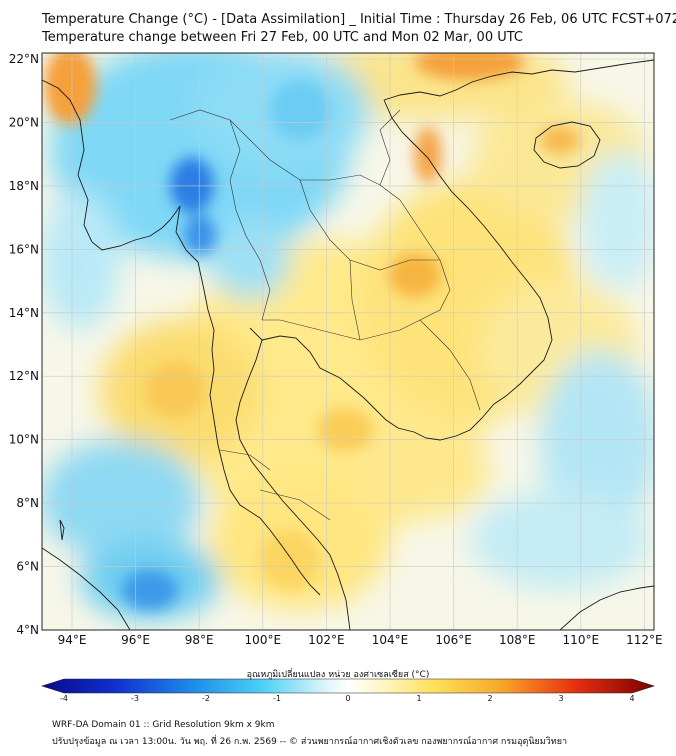 This screenshot has width=676, height=756. I want to click on colorbar-tick-label: 2, so click(489, 698).